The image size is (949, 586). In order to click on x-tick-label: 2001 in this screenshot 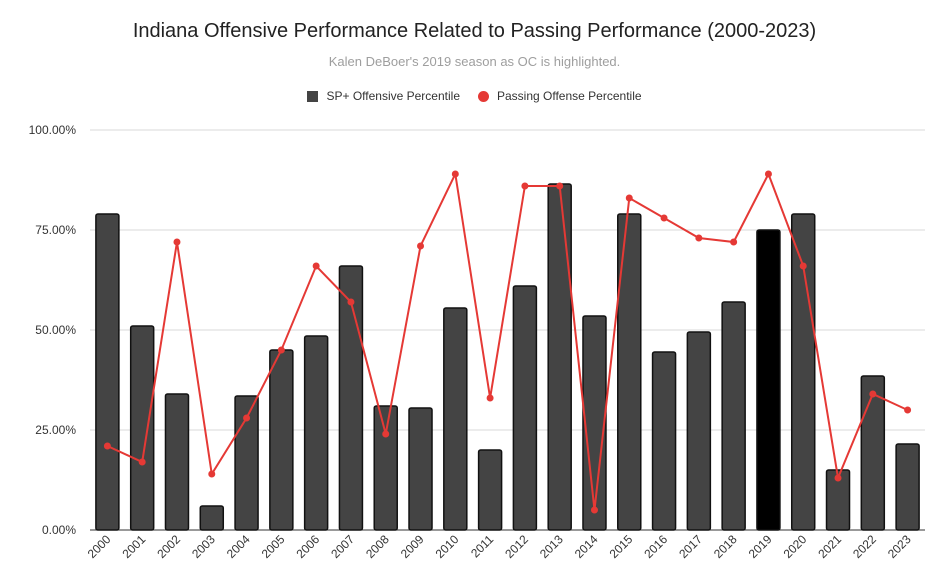, I will do `click(134, 546)`.